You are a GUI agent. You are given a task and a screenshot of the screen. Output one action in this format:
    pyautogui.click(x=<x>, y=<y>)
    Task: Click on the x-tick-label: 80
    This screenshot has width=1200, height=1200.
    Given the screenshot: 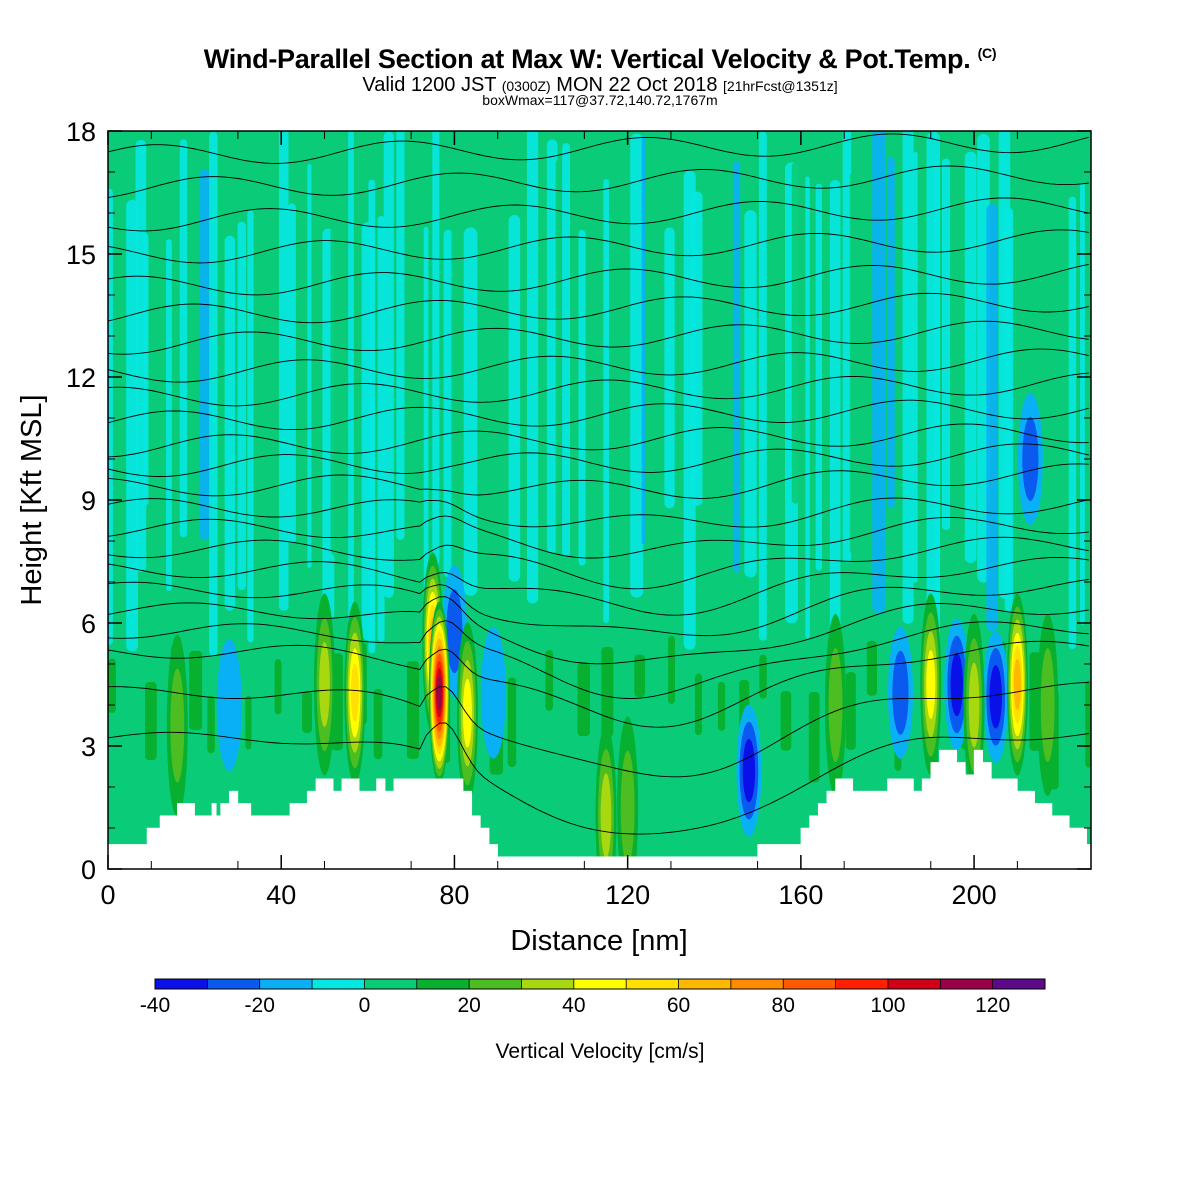 What is the action you would take?
    pyautogui.click(x=454, y=895)
    